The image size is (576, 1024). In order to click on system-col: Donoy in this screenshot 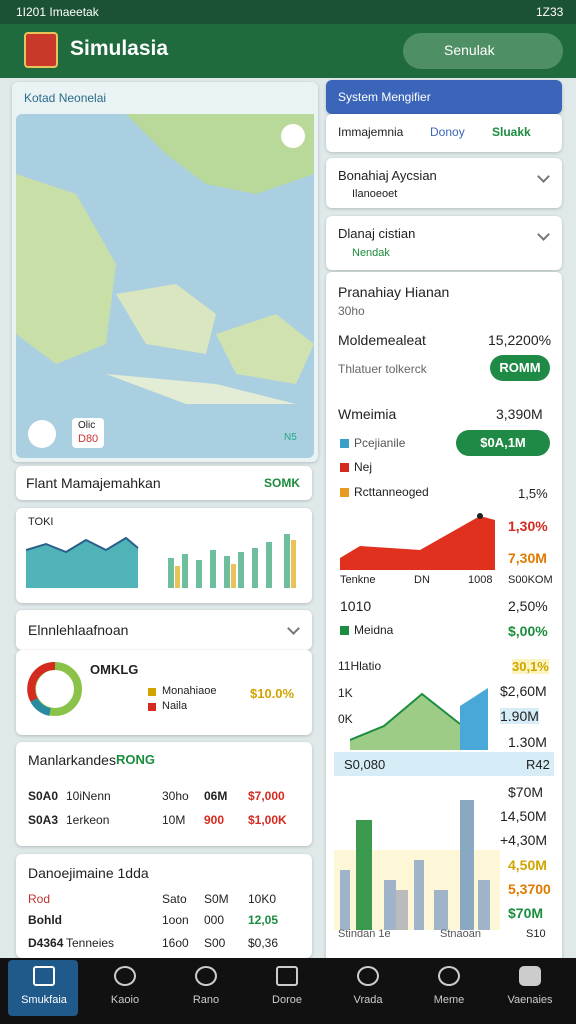, I will do `click(447, 132)`.